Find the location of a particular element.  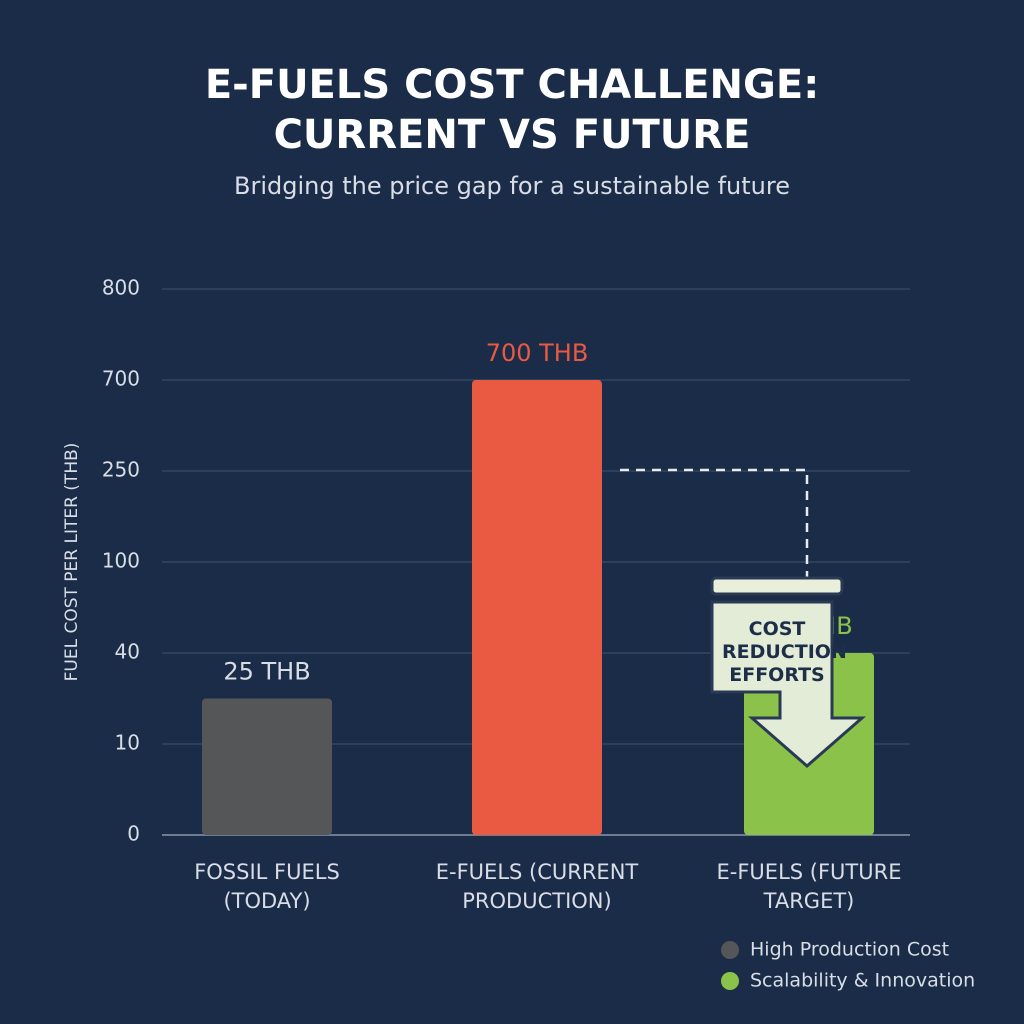

y-tick-label: 700 is located at coordinates (121, 379).